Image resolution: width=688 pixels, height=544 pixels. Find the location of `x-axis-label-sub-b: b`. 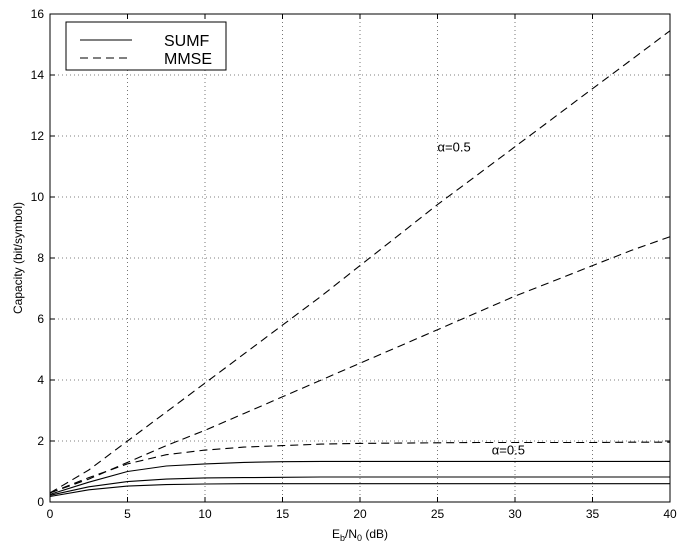

x-axis-label-sub-b: b is located at coordinates (342, 538).